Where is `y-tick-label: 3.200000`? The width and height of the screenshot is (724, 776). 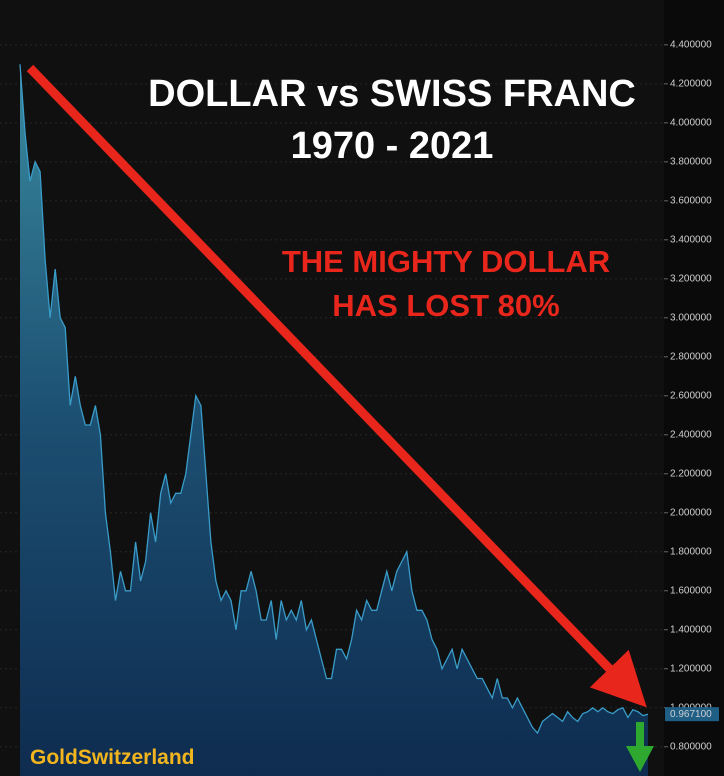
y-tick-label: 3.200000 is located at coordinates (691, 278).